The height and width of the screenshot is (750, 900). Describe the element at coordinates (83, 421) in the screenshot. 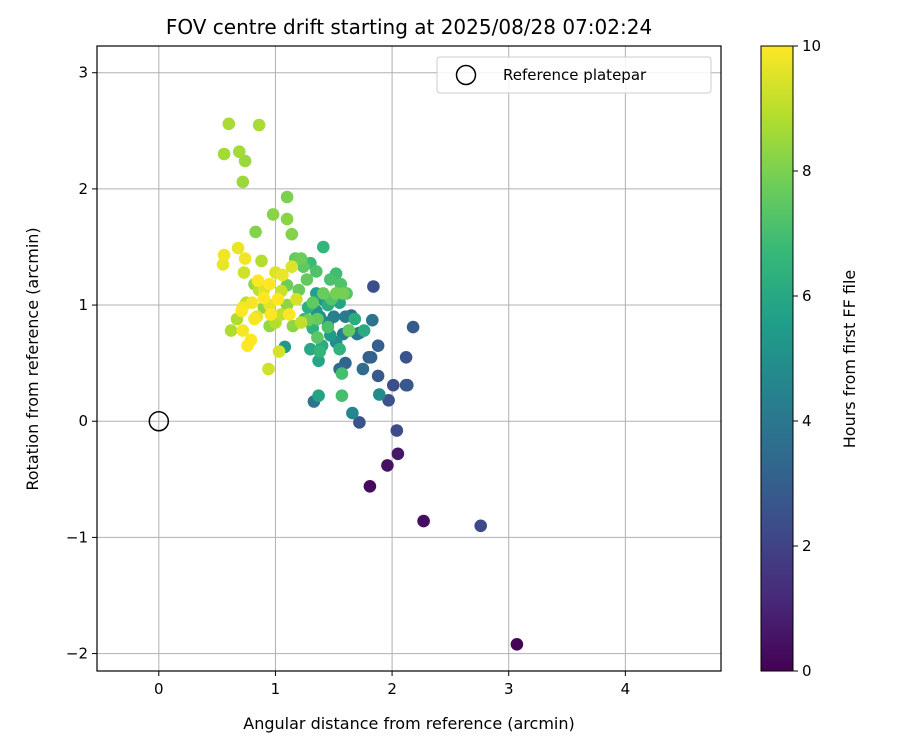

I see `y-tick-label: 0` at that location.